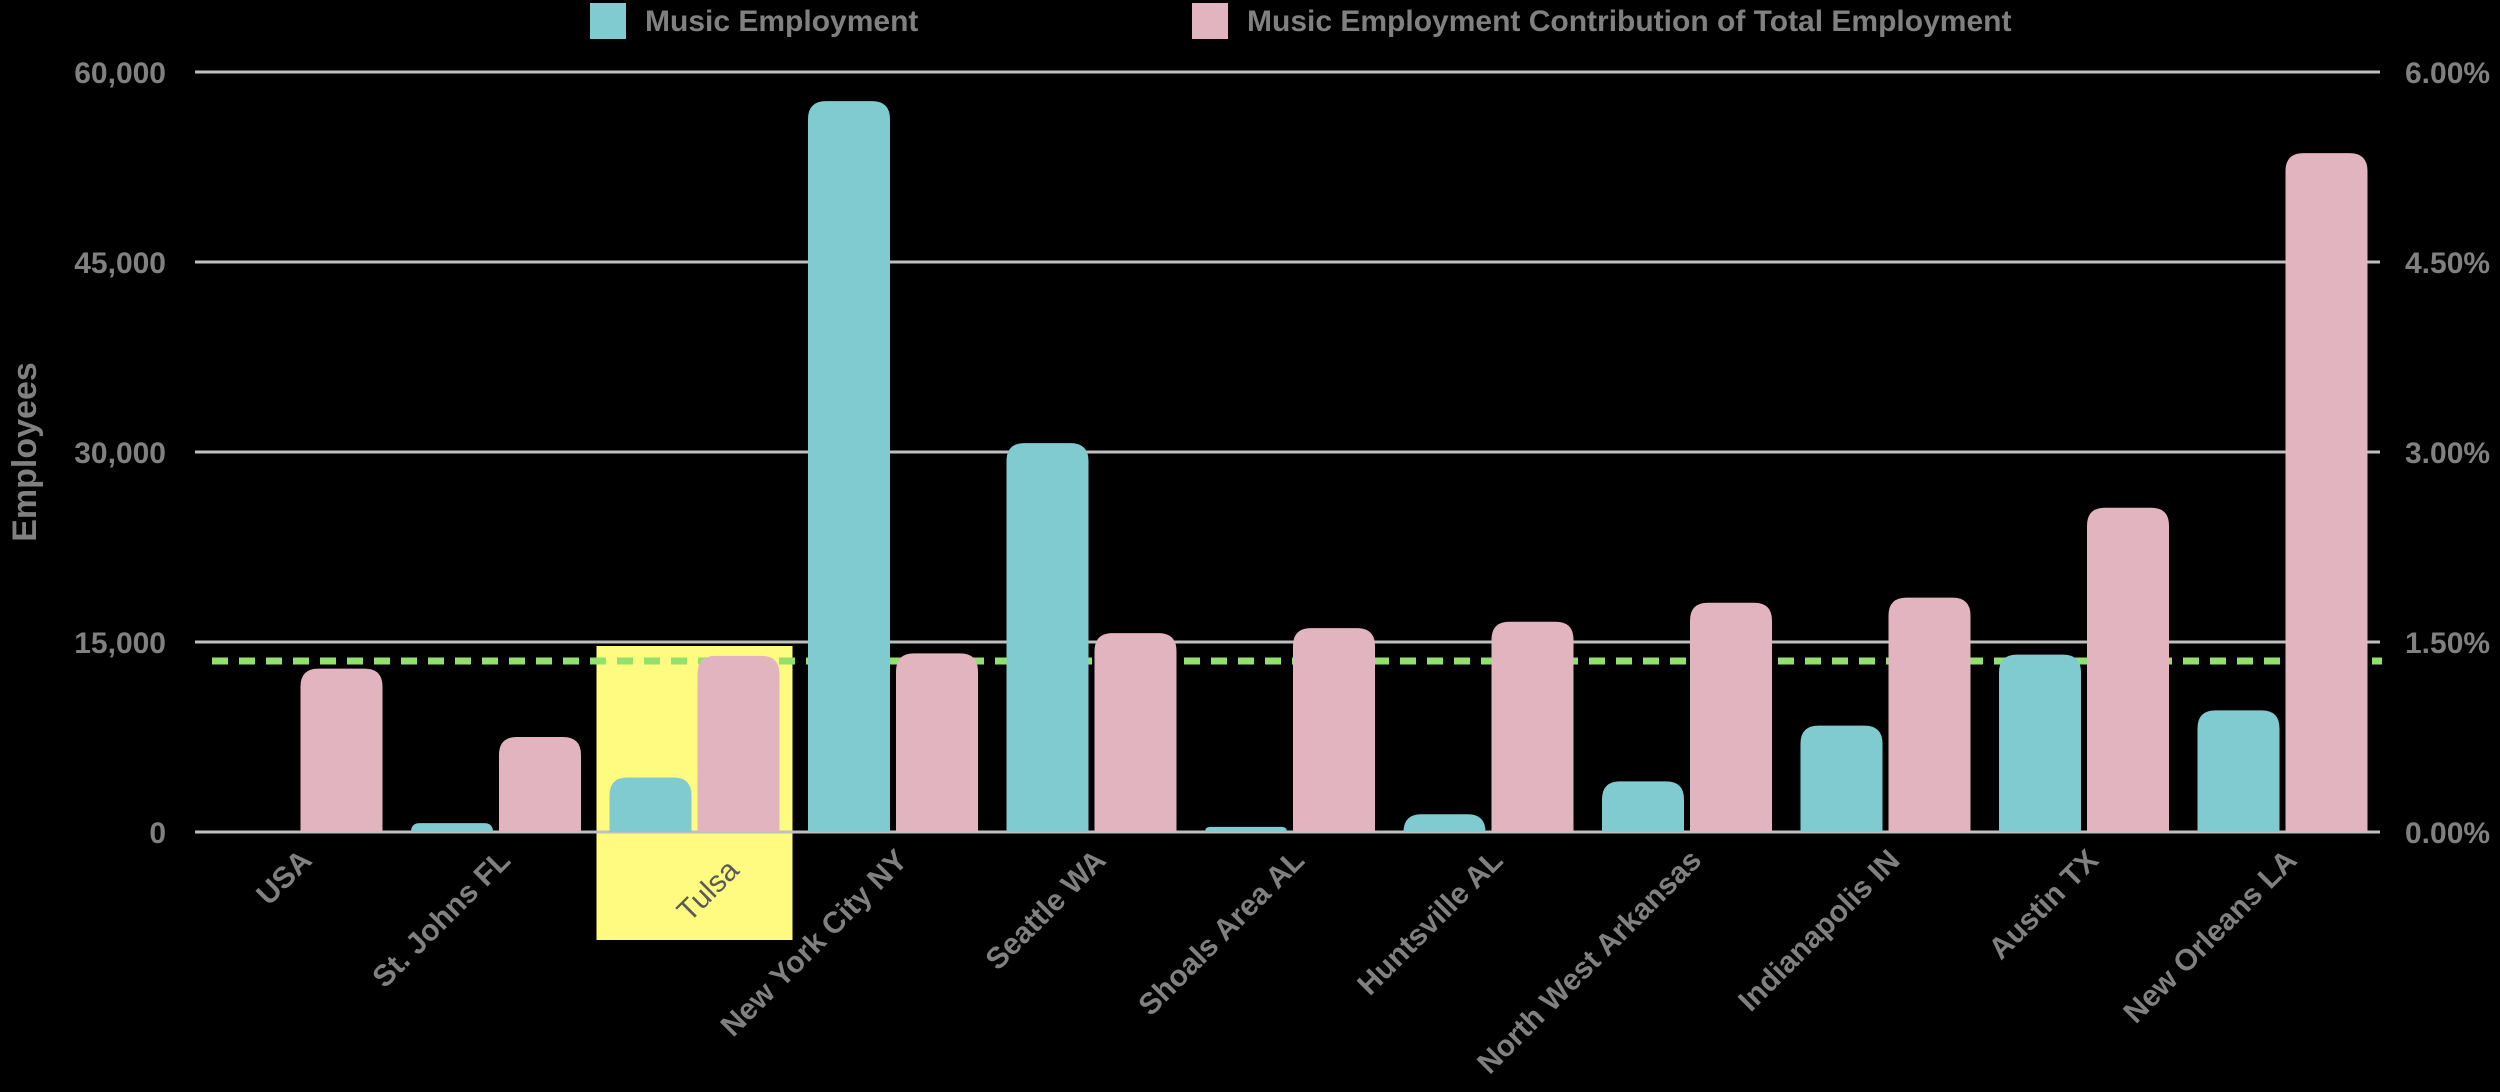 This screenshot has height=1092, width=2500. What do you see at coordinates (1045, 910) in the screenshot?
I see `x-category-label: Seattle WA` at bounding box center [1045, 910].